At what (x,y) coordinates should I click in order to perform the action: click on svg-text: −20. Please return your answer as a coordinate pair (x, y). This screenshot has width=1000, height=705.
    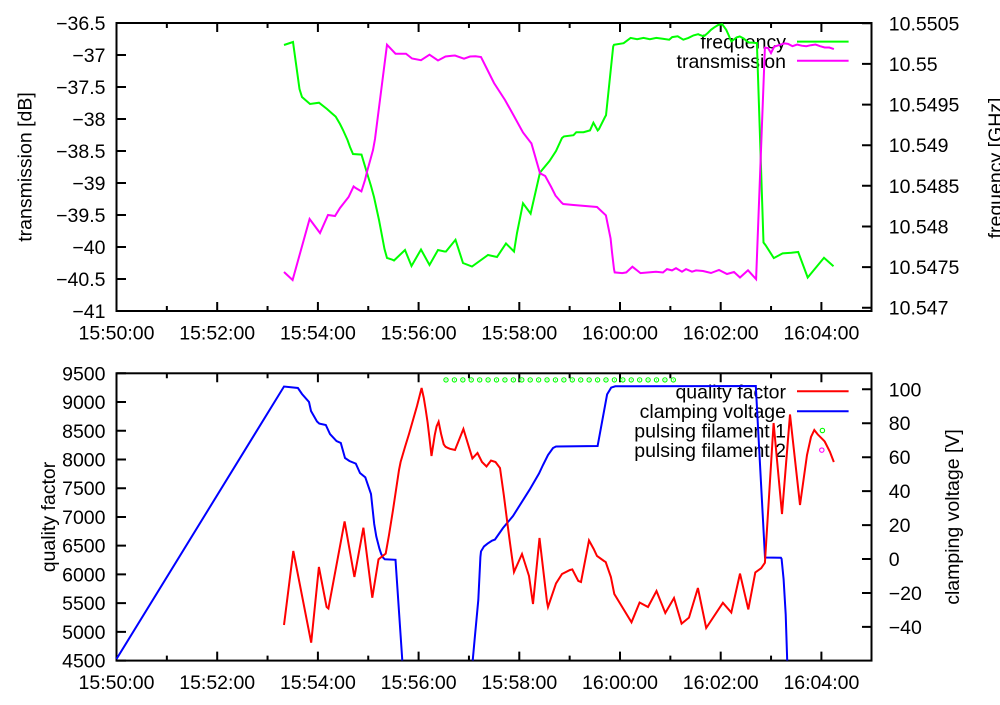
    Looking at the image, I should click on (905, 594).